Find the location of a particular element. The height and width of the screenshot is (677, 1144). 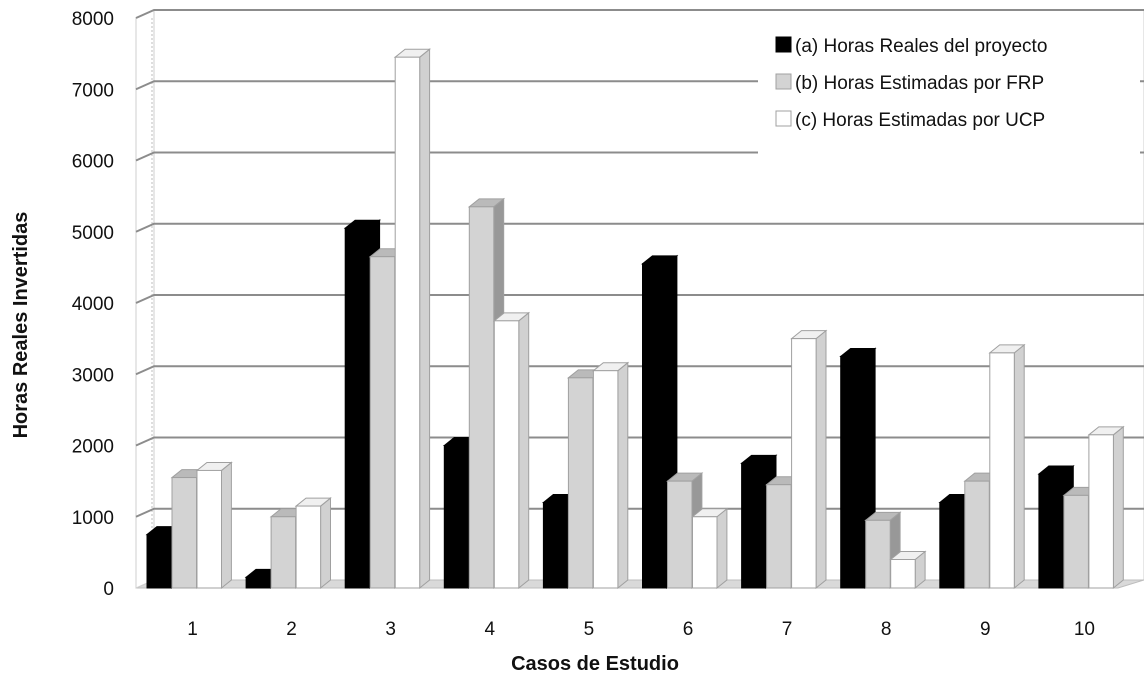

x-tick-label: 7 is located at coordinates (787, 629).